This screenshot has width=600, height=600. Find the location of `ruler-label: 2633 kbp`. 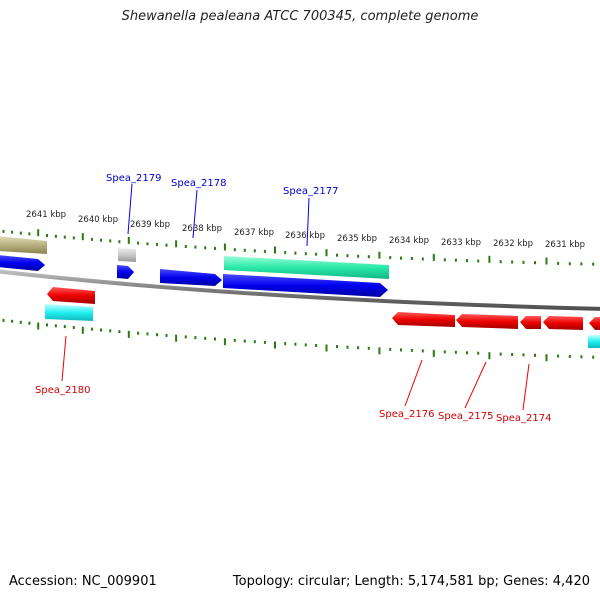

ruler-label: 2633 kbp is located at coordinates (461, 243).